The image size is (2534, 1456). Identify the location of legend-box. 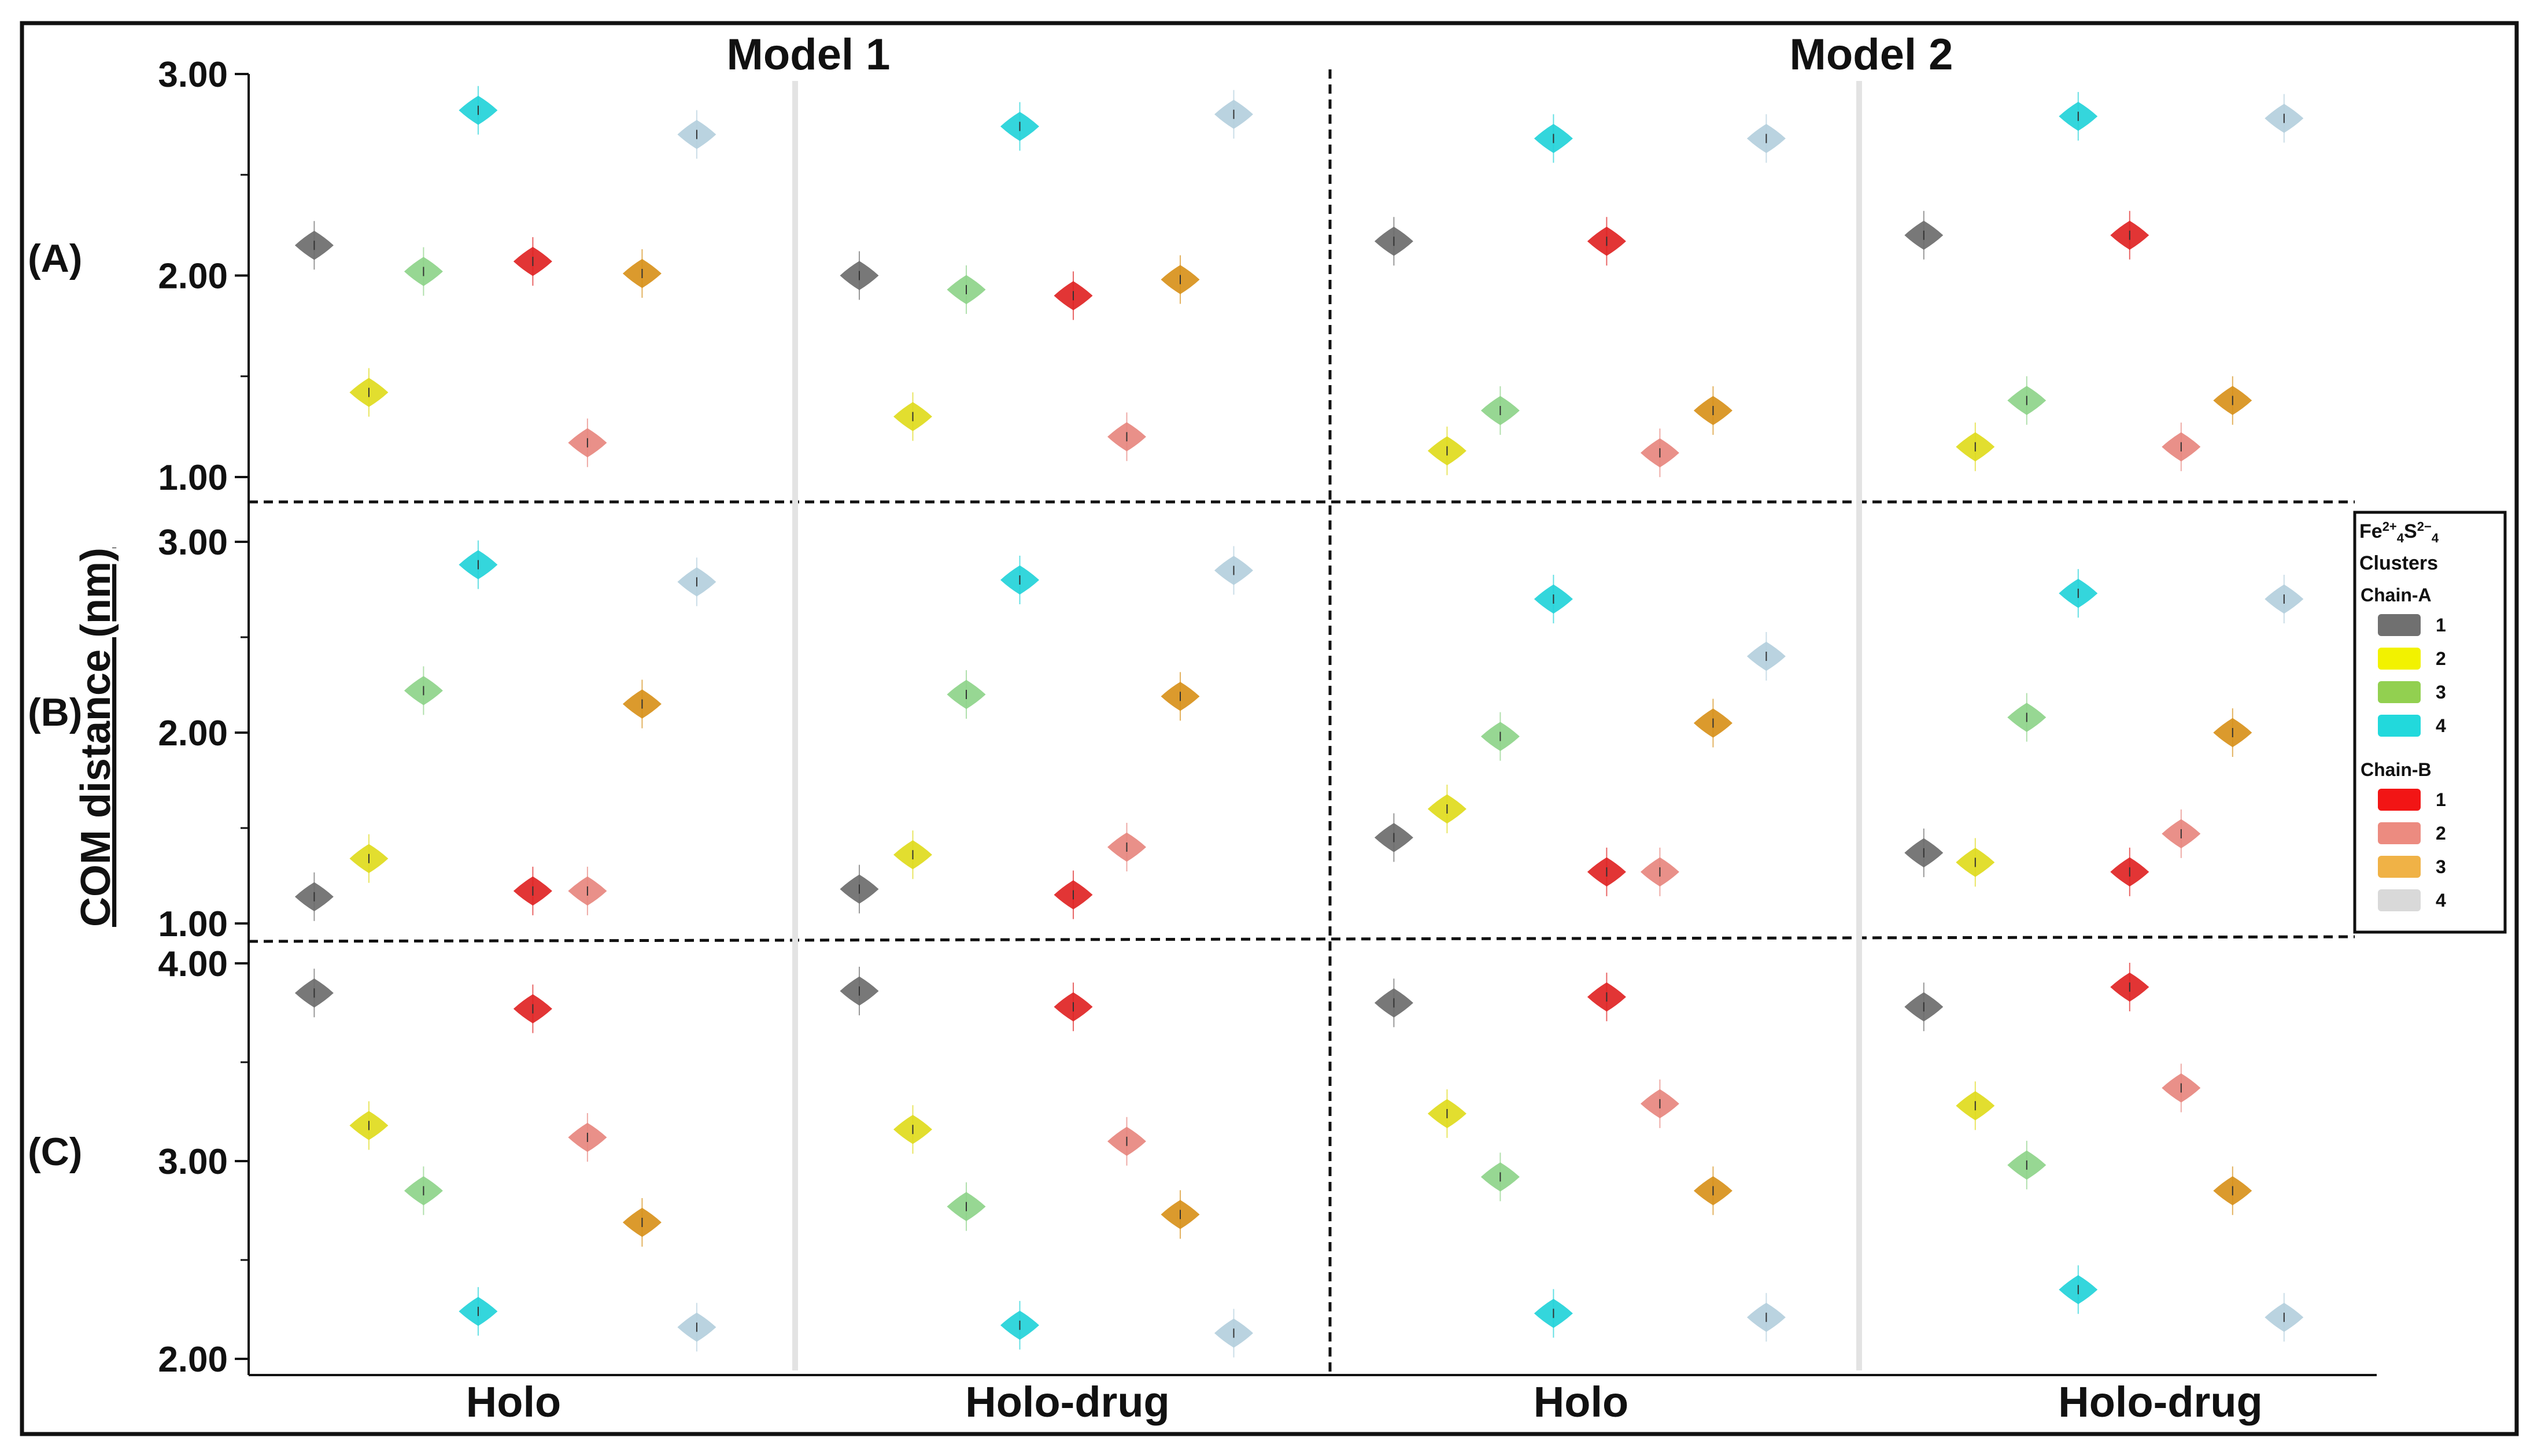
(2430, 722).